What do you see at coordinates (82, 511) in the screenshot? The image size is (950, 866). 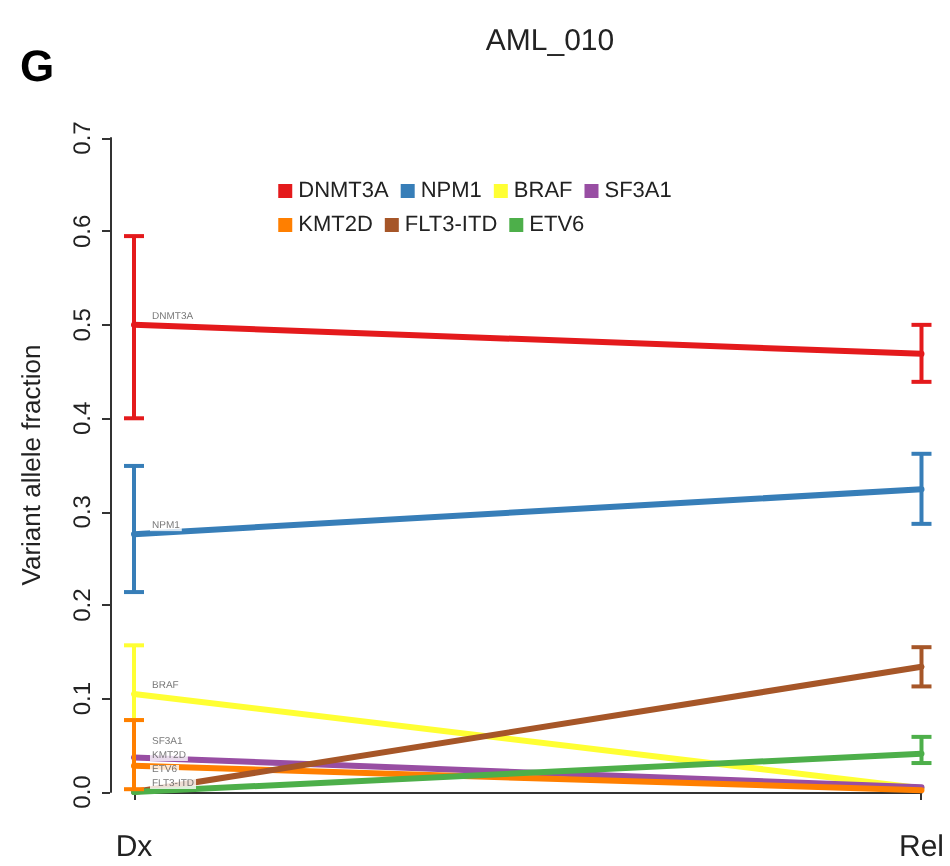 I see `y-tick-label: 0.3` at bounding box center [82, 511].